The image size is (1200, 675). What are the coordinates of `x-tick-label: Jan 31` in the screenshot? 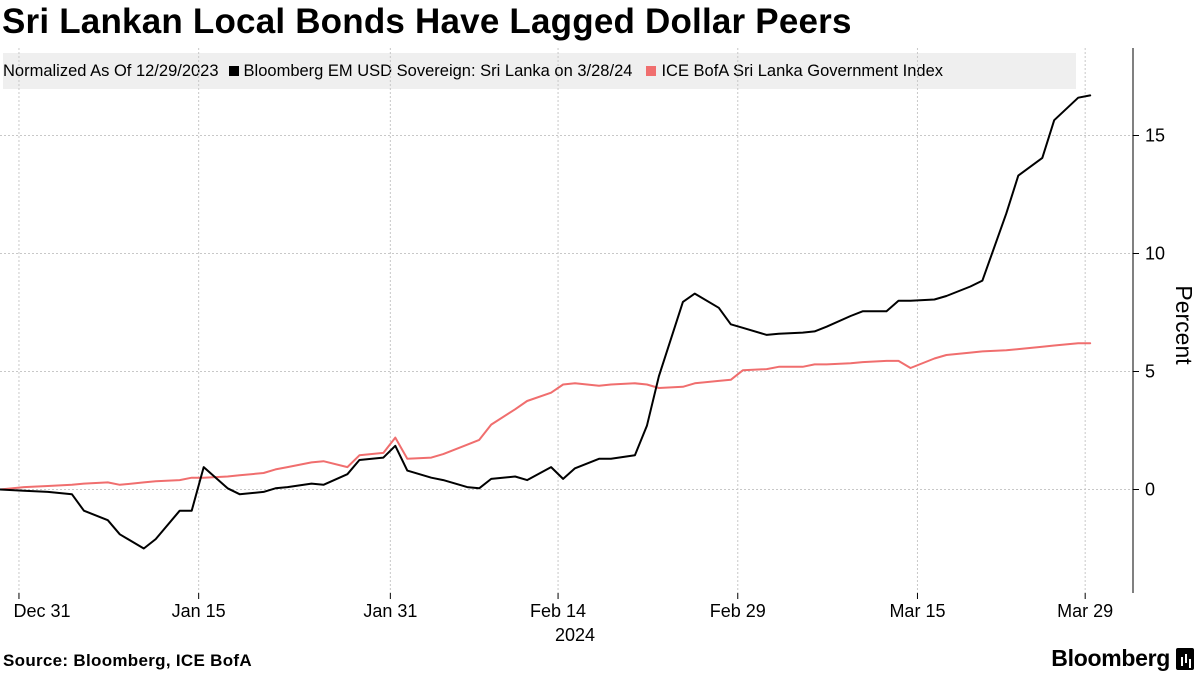 It's located at (390, 611).